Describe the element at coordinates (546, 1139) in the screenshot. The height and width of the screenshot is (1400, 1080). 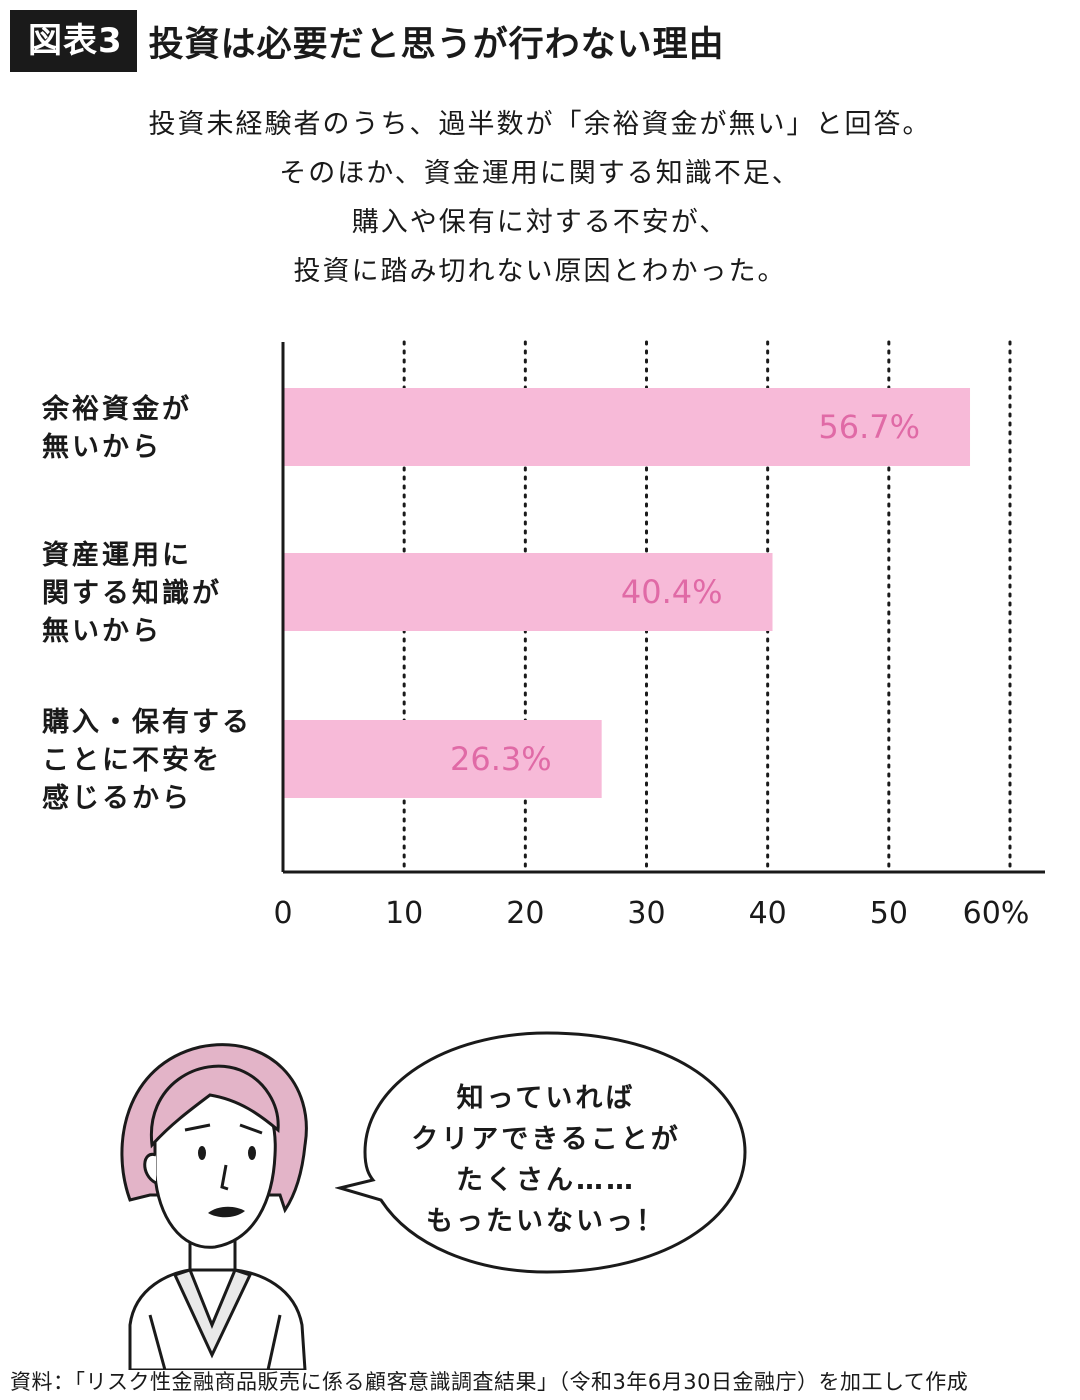
I see `bubble-line: クリアできることが` at that location.